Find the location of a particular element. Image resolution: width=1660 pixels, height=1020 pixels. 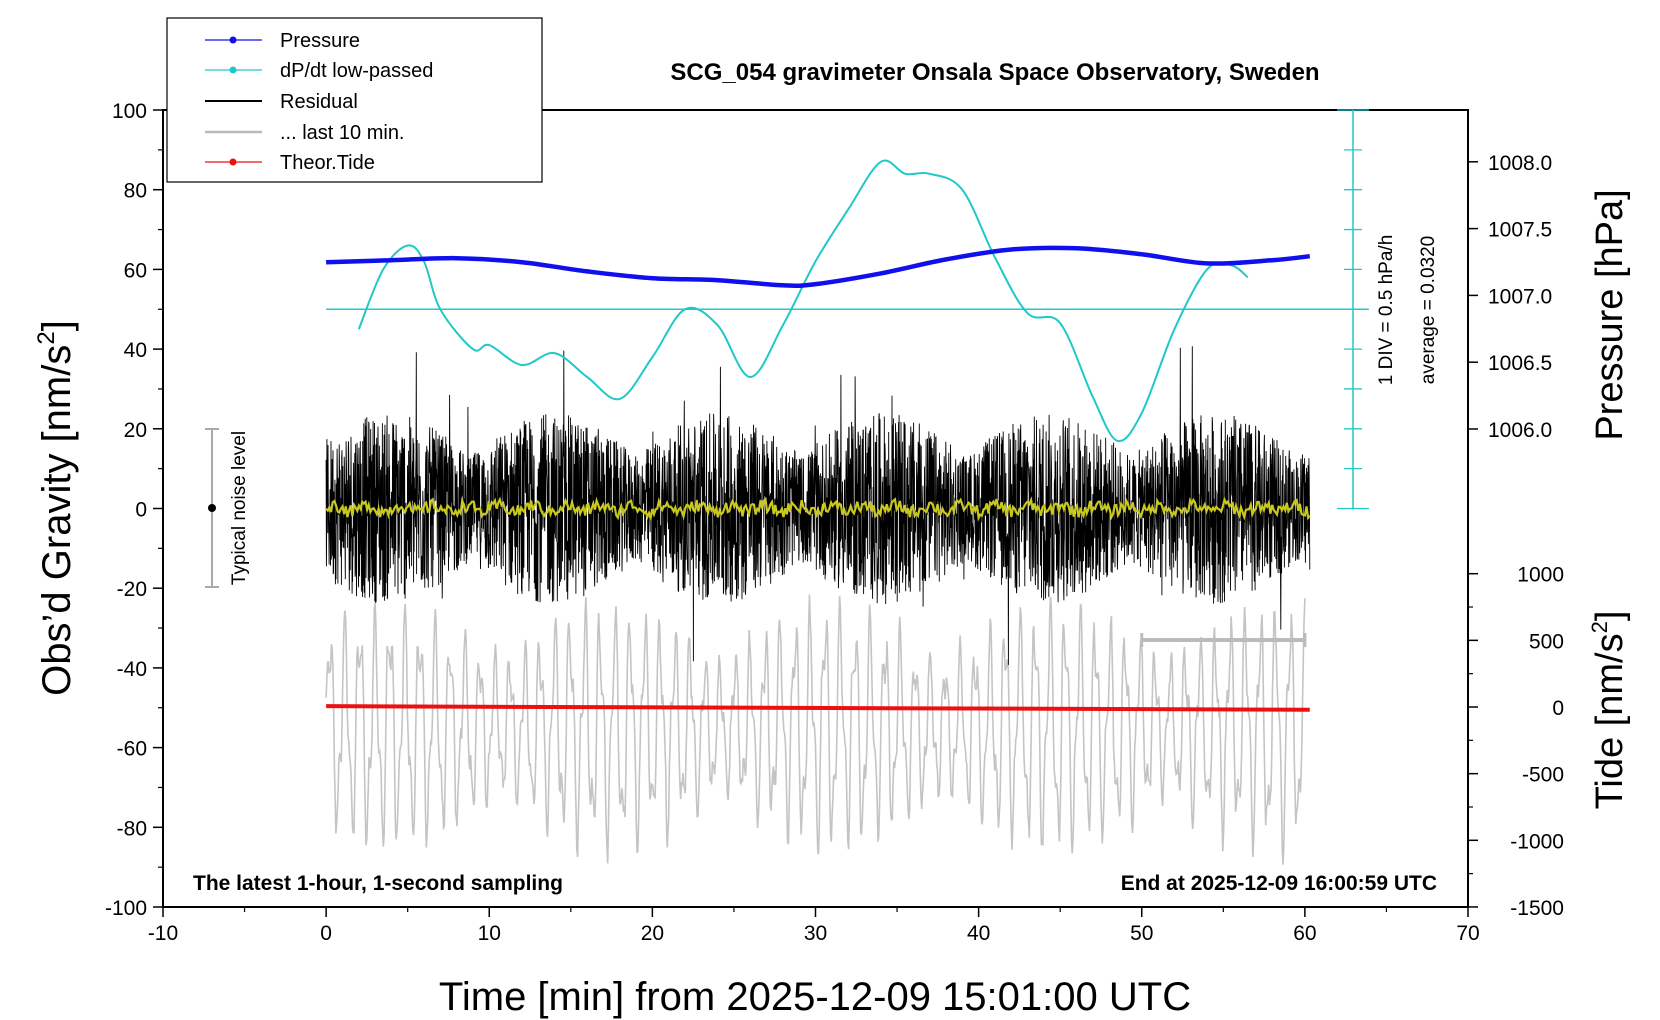

annotation-left: The latest 1-hour, 1-second sampling is located at coordinates (378, 883).